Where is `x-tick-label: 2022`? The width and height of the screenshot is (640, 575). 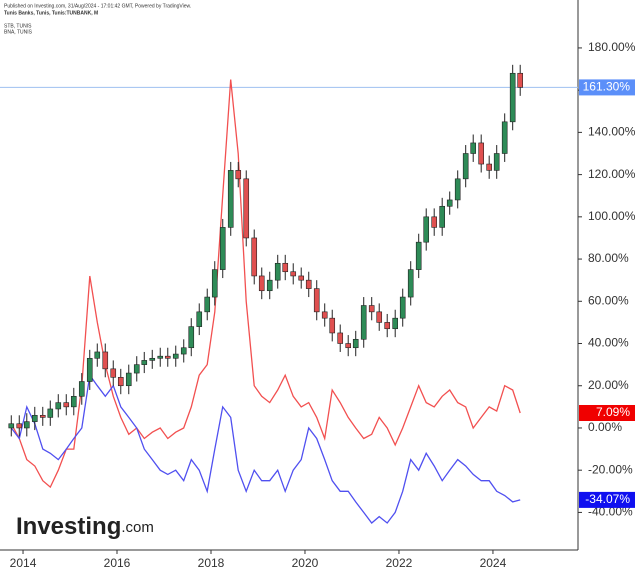 x-tick-label: 2022 is located at coordinates (399, 563).